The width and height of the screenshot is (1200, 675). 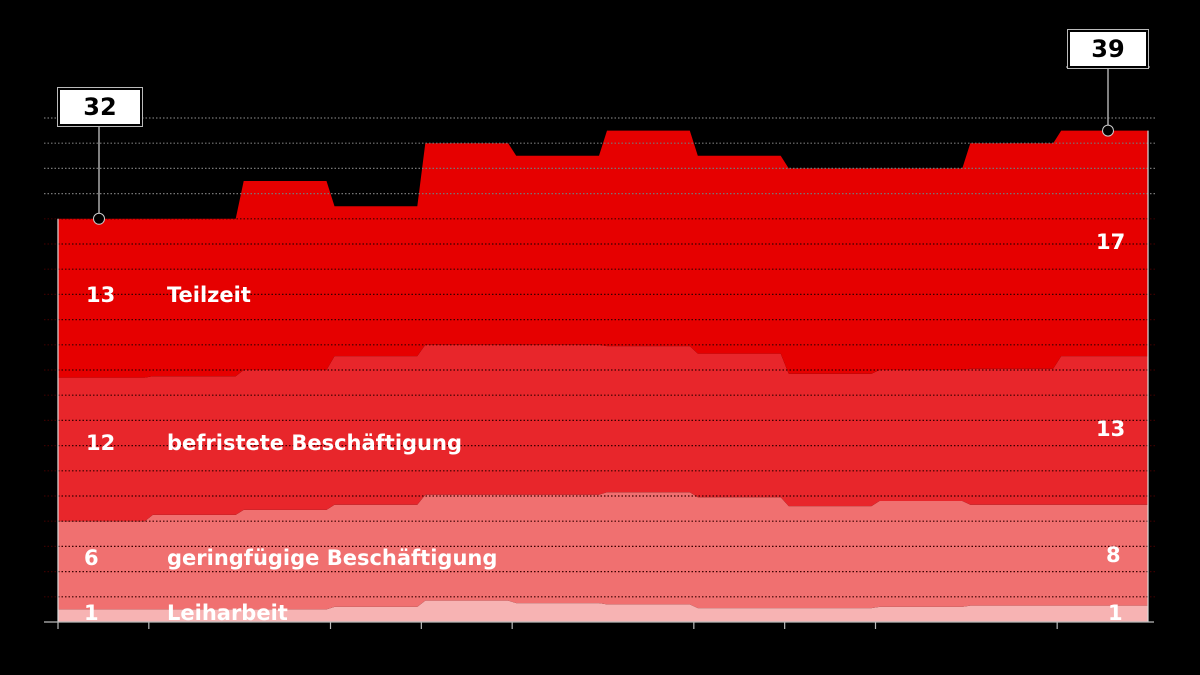 What do you see at coordinates (332, 558) in the screenshot?
I see `series-label-geringfuegig: geringfügige Beschäftigung` at bounding box center [332, 558].